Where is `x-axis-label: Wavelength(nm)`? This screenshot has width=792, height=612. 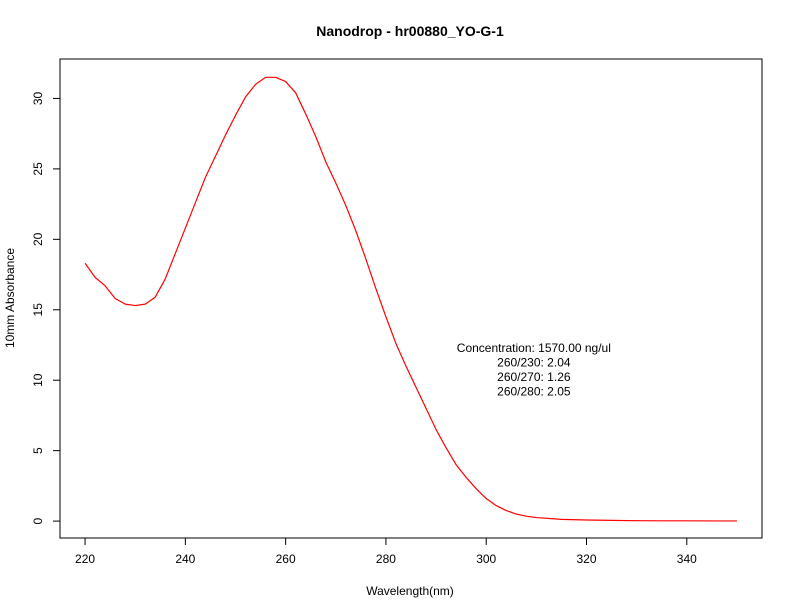 x-axis-label: Wavelength(nm) is located at coordinates (410, 591).